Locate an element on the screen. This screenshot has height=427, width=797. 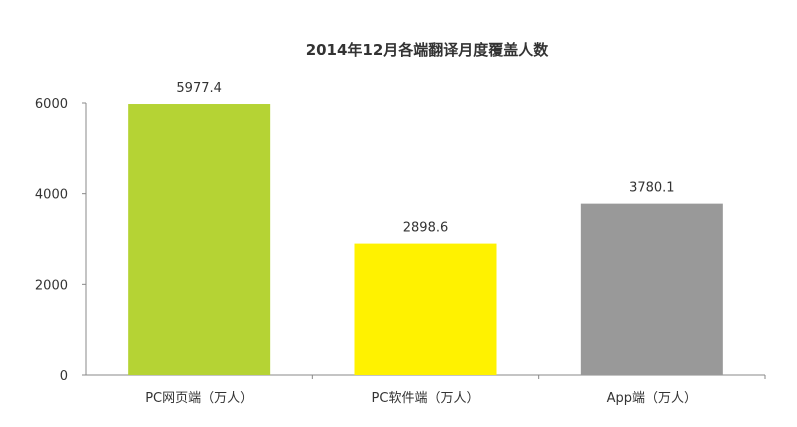
chart-title: 2014年12月各端翻译月度覆盖人数 is located at coordinates (428, 50).